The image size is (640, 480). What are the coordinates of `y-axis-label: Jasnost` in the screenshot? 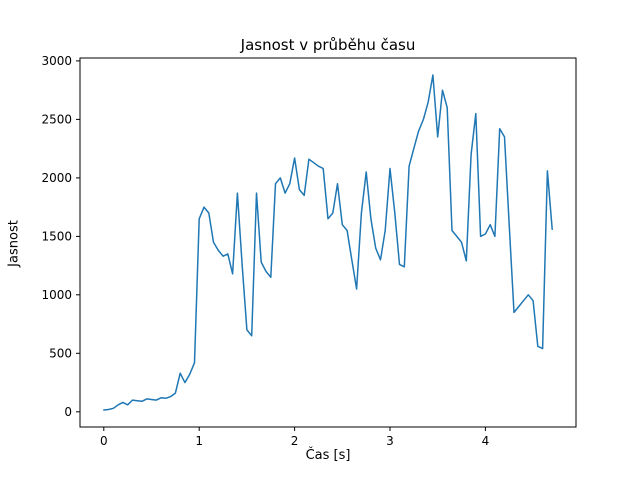 It's located at (14, 243).